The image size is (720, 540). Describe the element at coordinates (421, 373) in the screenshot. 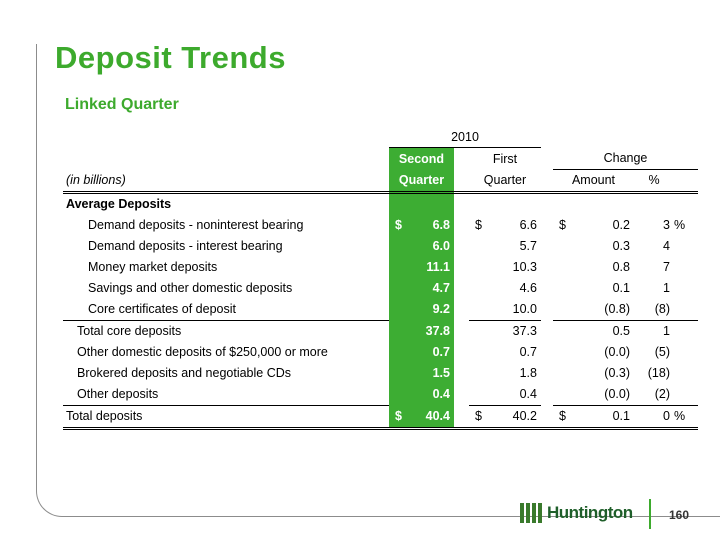

I see `second-quarter-value: 1.5` at that location.